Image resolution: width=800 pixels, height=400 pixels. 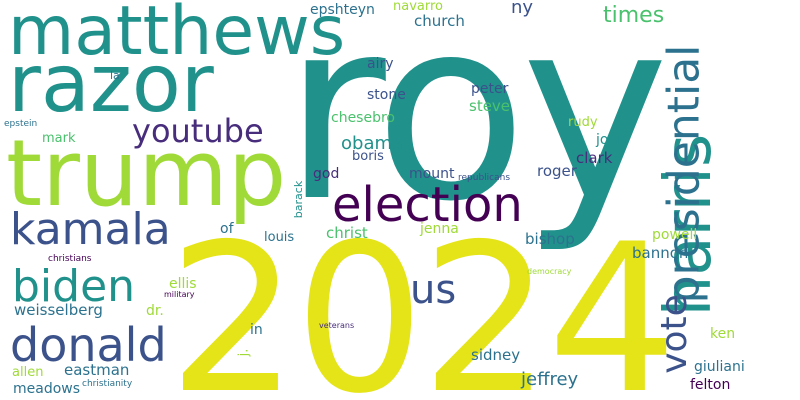 I want to click on word-eastman: eastman, so click(x=97, y=370).